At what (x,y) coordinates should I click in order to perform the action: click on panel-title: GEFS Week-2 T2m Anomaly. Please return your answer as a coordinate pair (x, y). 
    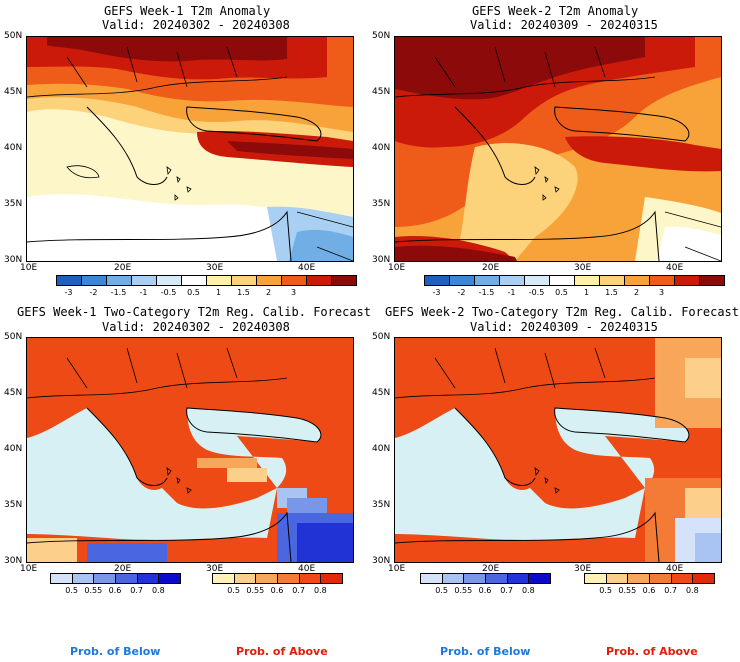
    Looking at the image, I should click on (555, 11).